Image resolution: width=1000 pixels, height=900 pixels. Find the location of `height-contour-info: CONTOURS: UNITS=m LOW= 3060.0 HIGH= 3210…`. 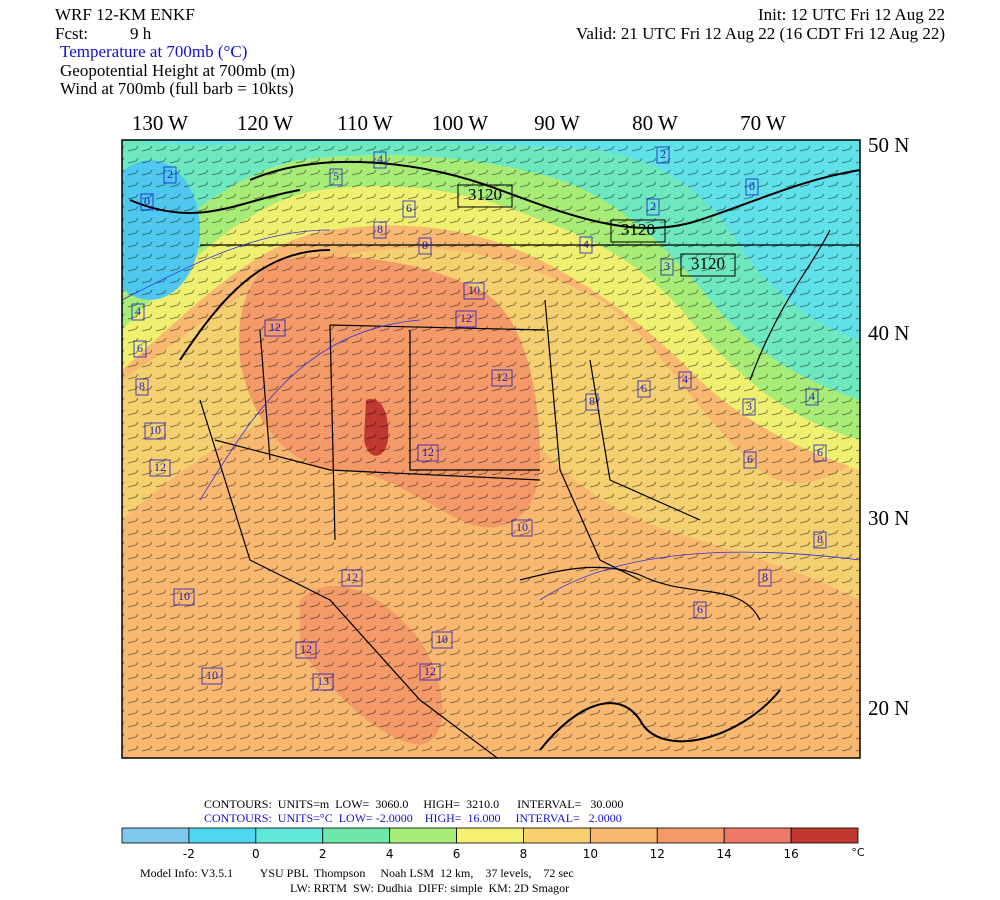

height-contour-info: CONTOURS: UNITS=m LOW= 3060.0 HIGH= 3210… is located at coordinates (413, 804).